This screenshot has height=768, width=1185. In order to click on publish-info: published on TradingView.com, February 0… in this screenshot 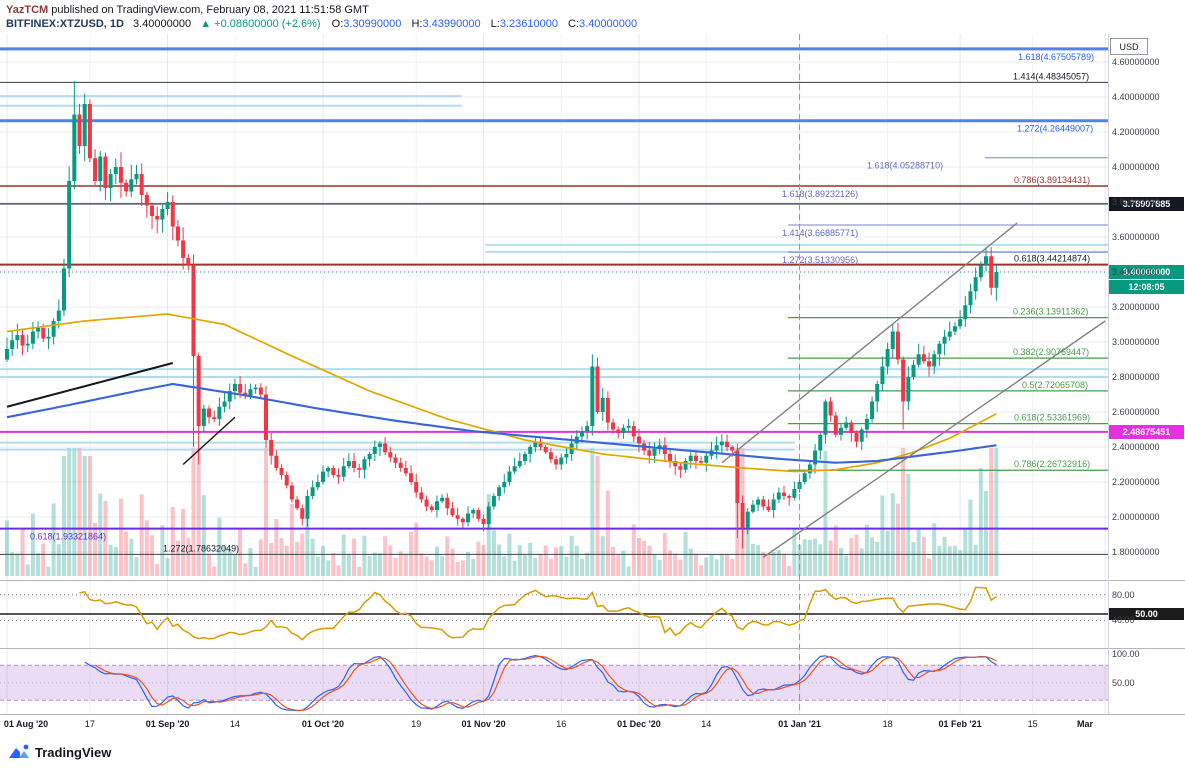, I will do `click(208, 10)`.